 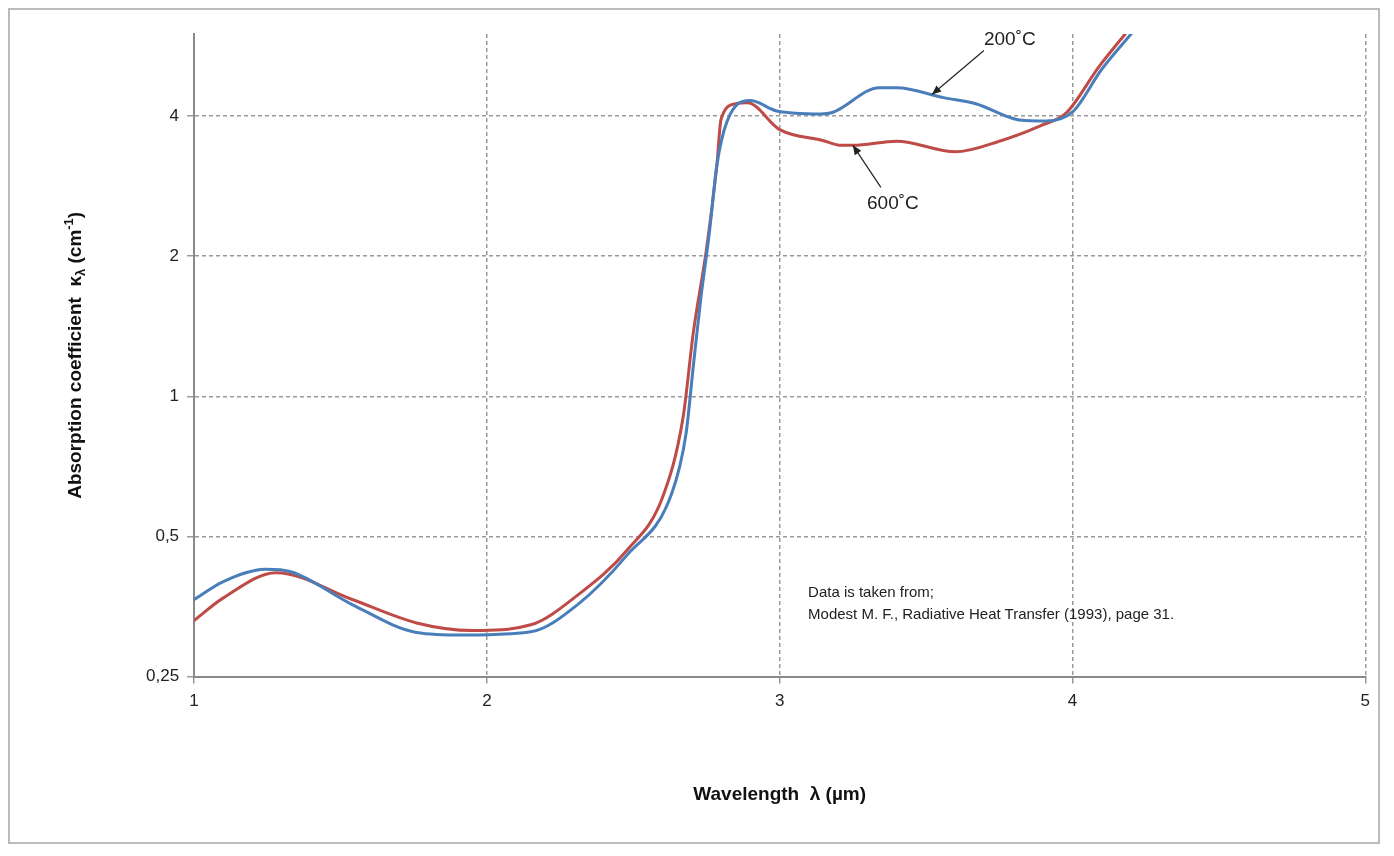 What do you see at coordinates (1009, 38) in the screenshot?
I see `annotation: 200˚C` at bounding box center [1009, 38].